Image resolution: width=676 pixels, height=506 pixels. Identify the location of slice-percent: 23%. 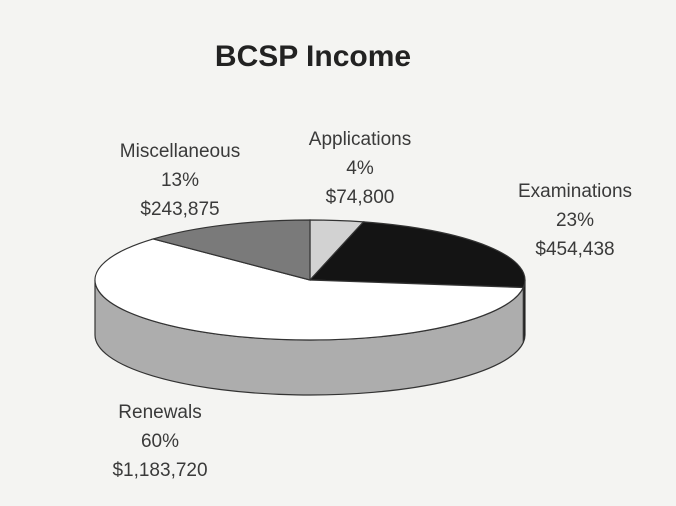
(575, 220).